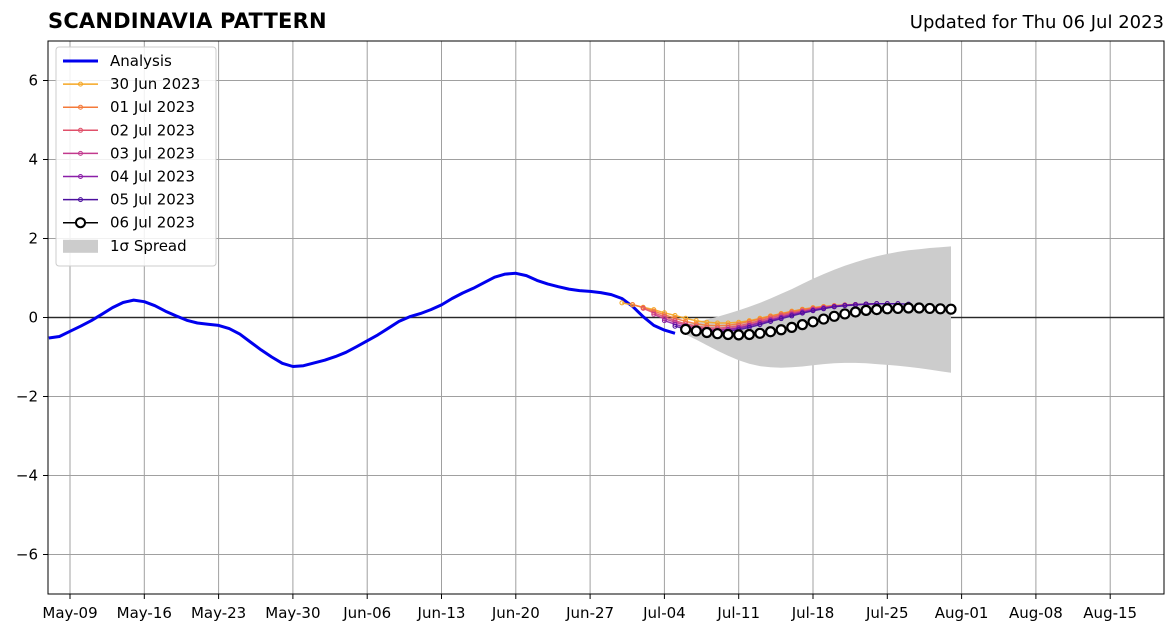 The height and width of the screenshot is (633, 1176). I want to click on legend-label: 30 Jun 2023, so click(155, 84).